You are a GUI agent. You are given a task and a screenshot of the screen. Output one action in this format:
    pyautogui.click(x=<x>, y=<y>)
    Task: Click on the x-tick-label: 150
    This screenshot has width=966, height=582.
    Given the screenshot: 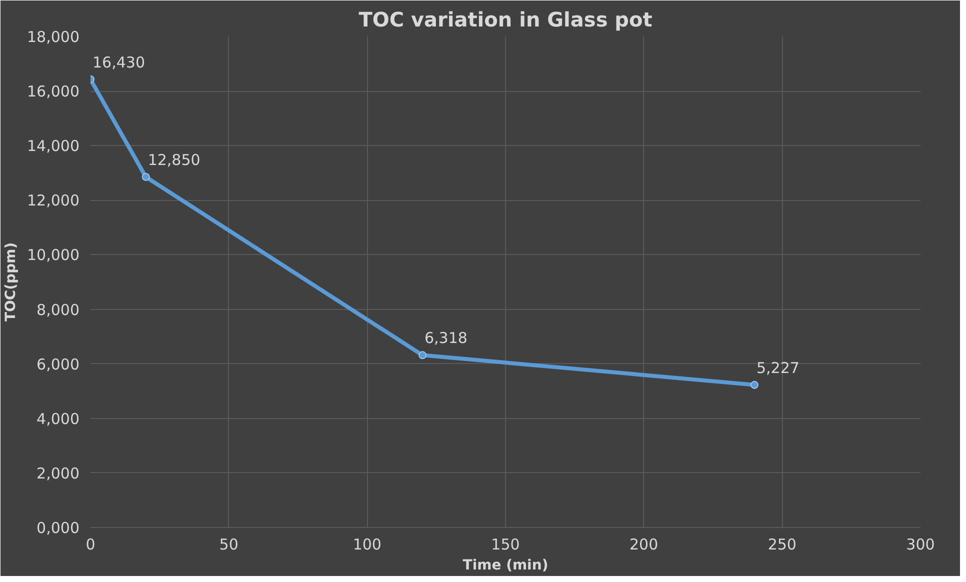 What is the action you would take?
    pyautogui.click(x=505, y=545)
    